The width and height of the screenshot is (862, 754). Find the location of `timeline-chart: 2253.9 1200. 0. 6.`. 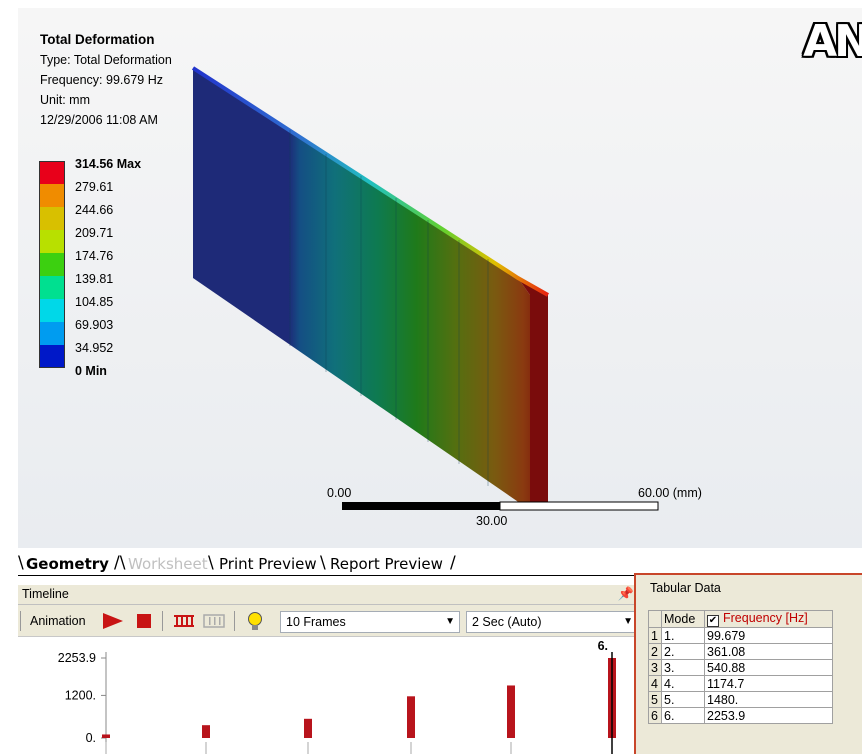

timeline-chart: 2253.9 1200. 0. 6. is located at coordinates (326, 696).